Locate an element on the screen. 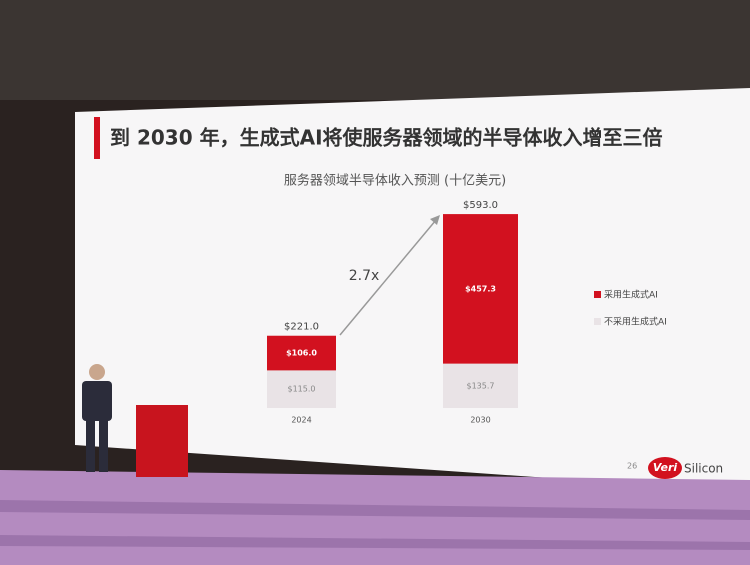 This screenshot has height=565, width=750. logo: Veri Silicon is located at coordinates (685, 468).